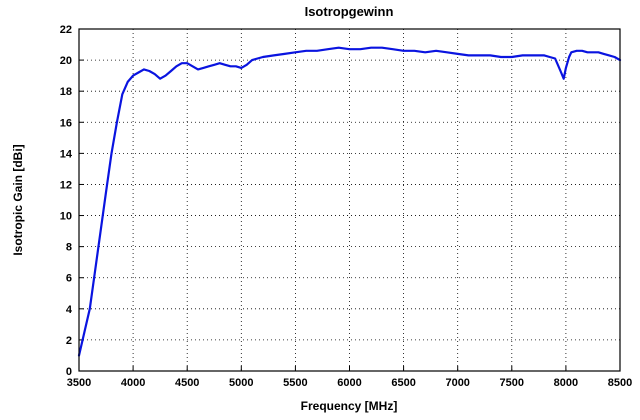  What do you see at coordinates (295, 383) in the screenshot?
I see `x-tick-label: 5500` at bounding box center [295, 383].